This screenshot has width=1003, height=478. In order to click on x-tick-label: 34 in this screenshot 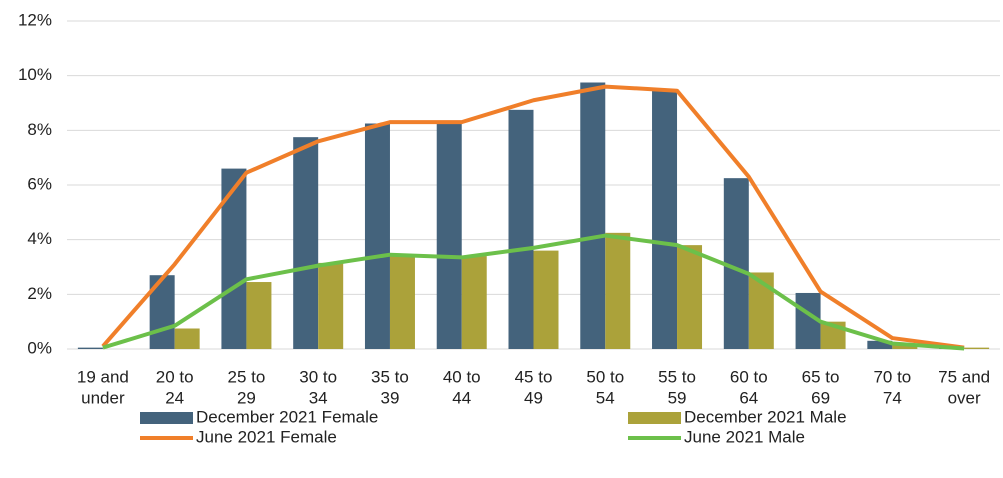, I will do `click(318, 397)`.